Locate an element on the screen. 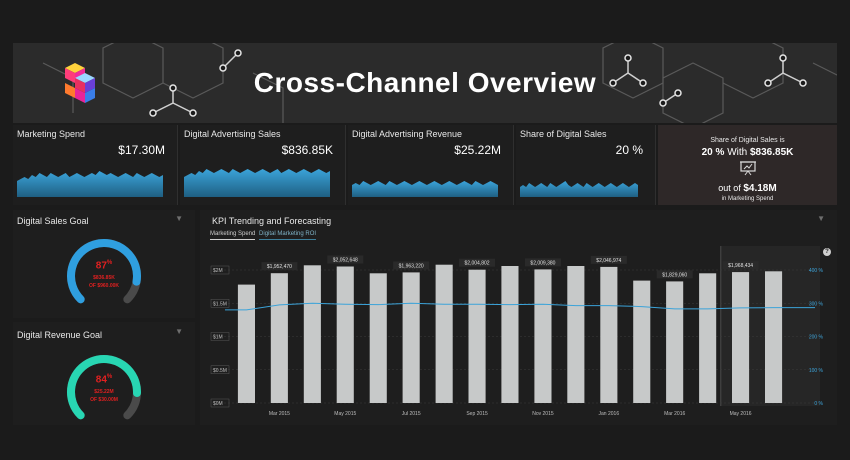 This screenshot has width=850, height=460. x-tick-label: May 2016 is located at coordinates (741, 414).